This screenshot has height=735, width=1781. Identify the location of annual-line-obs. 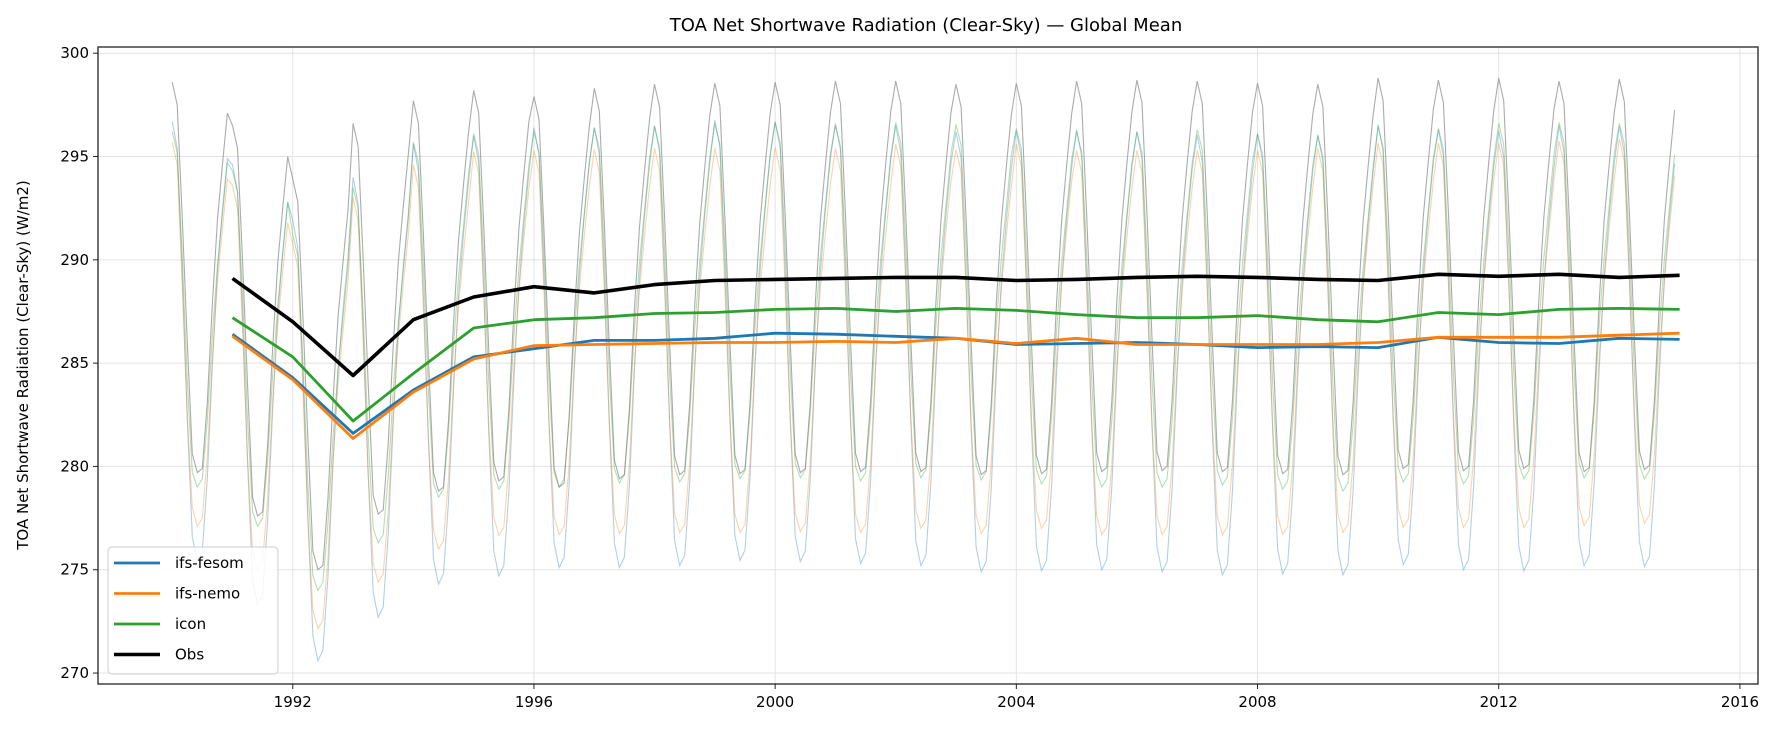
(955, 325).